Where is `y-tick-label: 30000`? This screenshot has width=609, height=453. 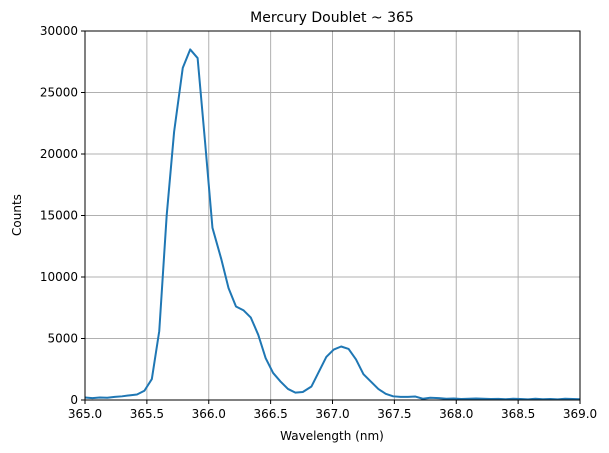 y-tick-label: 30000 is located at coordinates (59, 31).